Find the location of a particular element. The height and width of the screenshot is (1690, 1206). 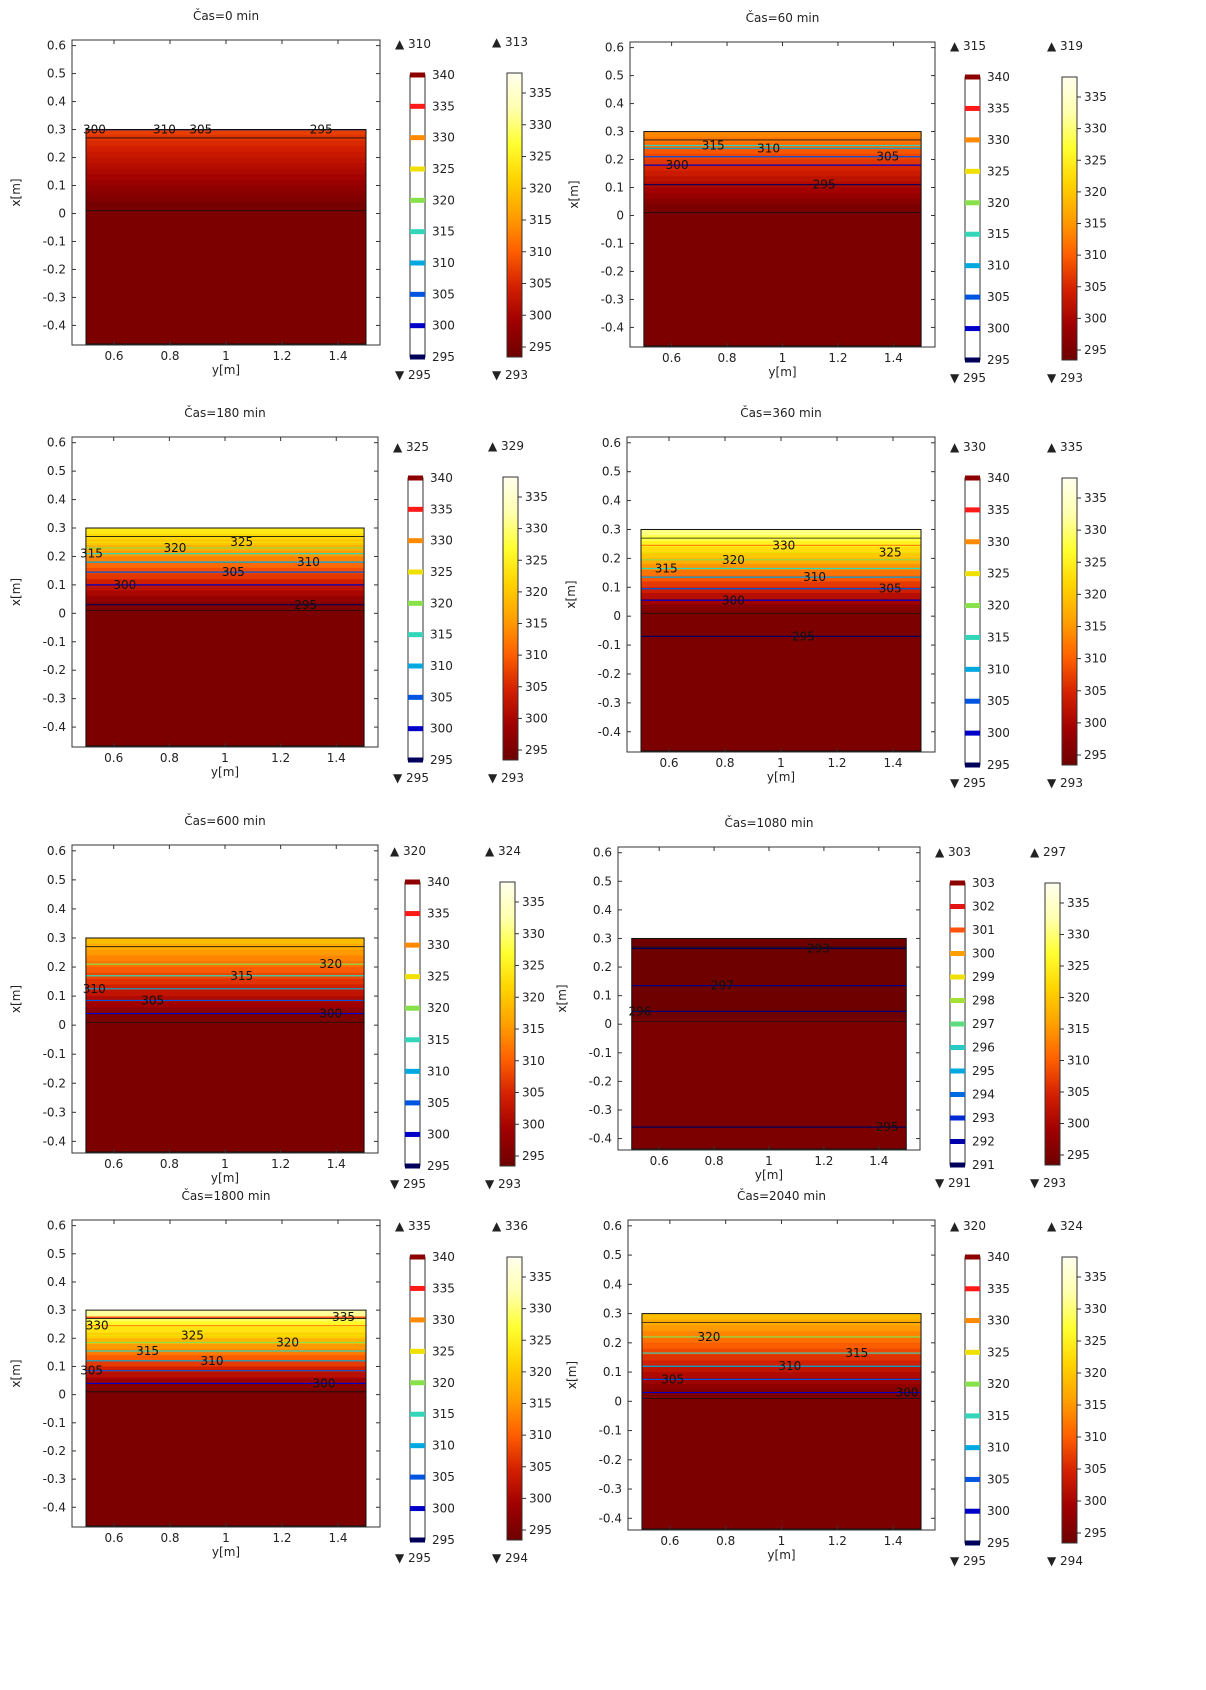

contour-max-label: ▲ 325 is located at coordinates (411, 447).